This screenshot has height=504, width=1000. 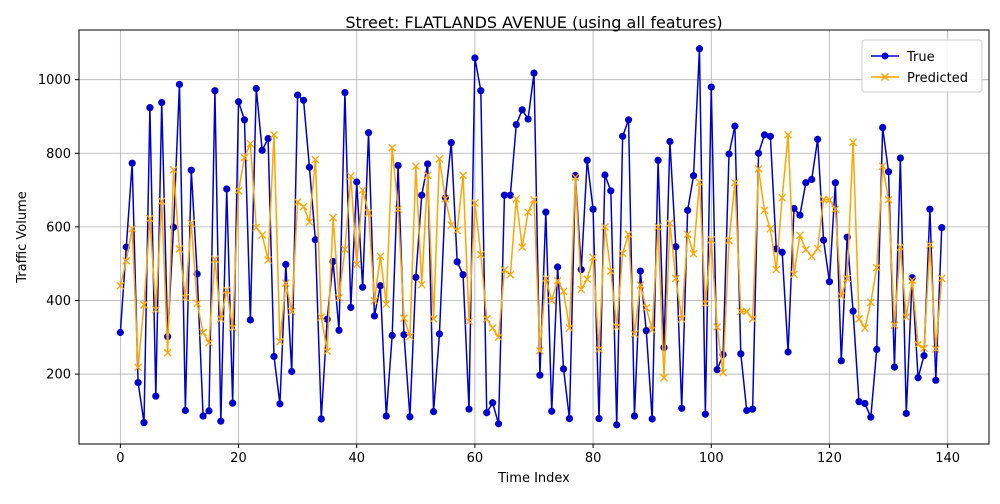 I want to click on x-tick-label: 20, so click(x=238, y=458).